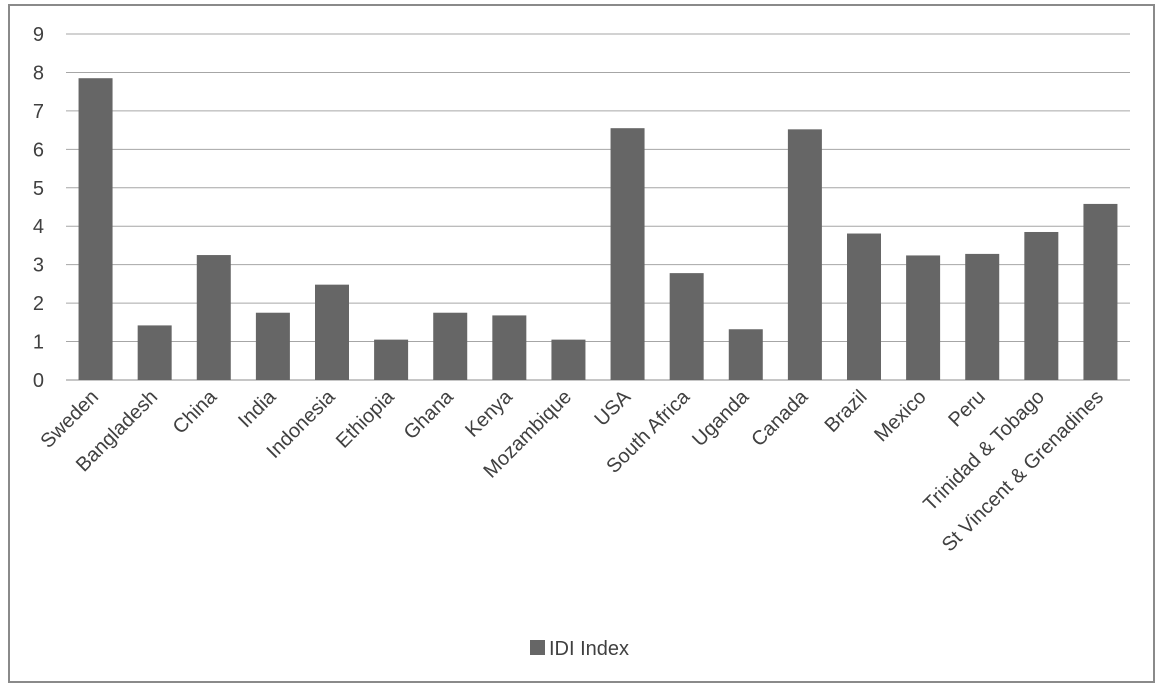  I want to click on y-tick-label: 2, so click(38, 304).